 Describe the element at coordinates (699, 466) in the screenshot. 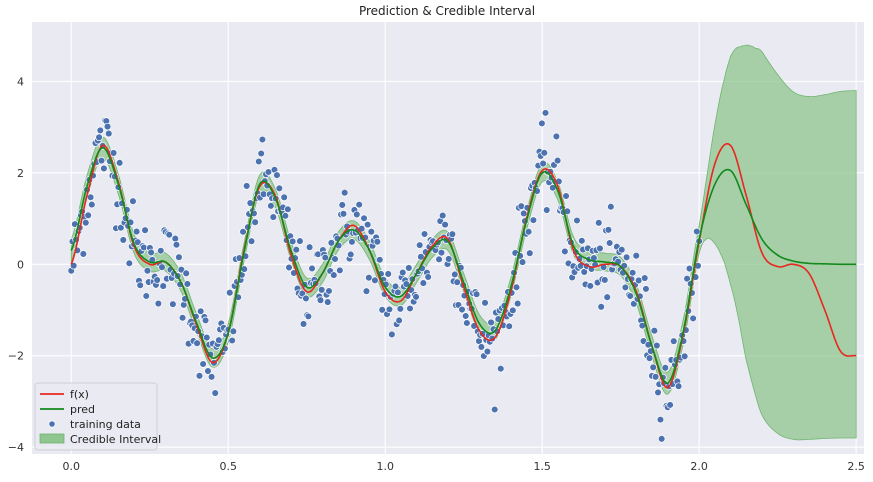

I see `x-tick-label: 2.0` at that location.